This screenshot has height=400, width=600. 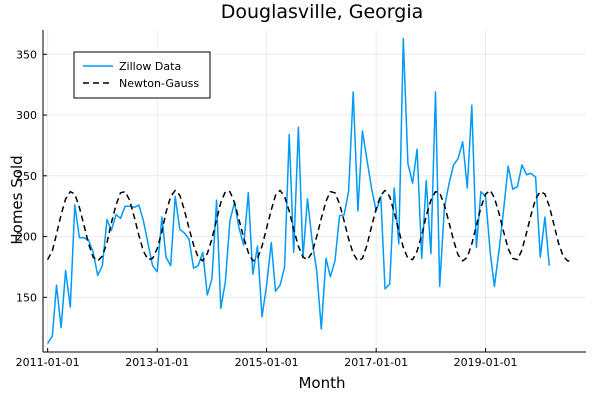 I want to click on y-tick-label: 200, so click(x=26, y=237).